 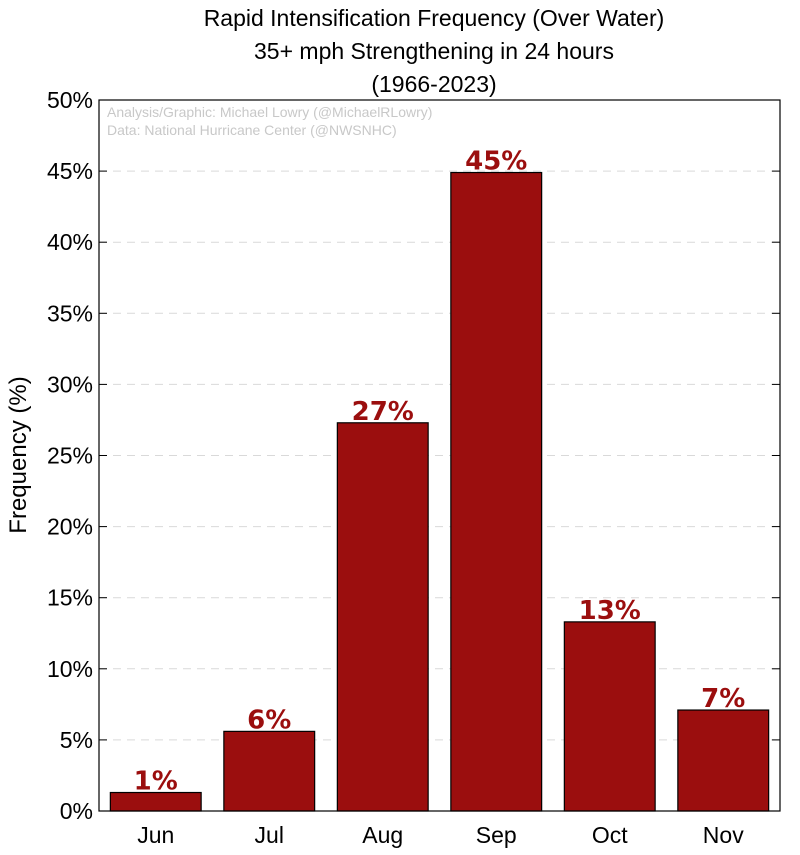 What do you see at coordinates (496, 835) in the screenshot?
I see `x-category-label: Sep` at bounding box center [496, 835].